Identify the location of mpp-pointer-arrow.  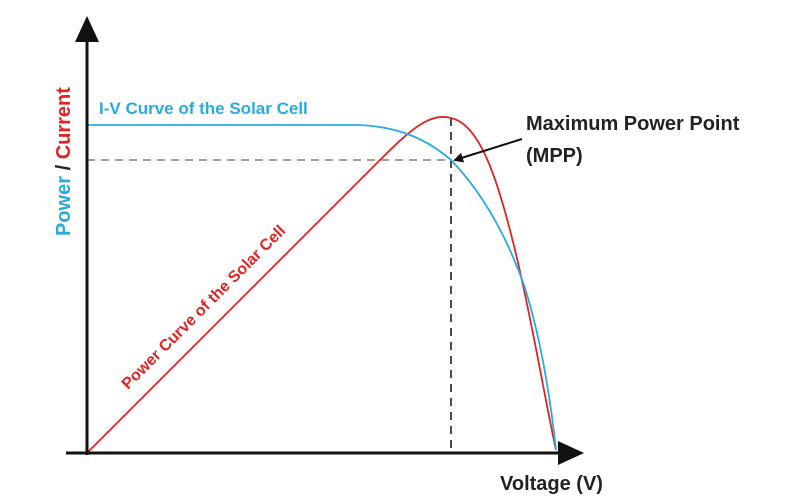
(488, 150).